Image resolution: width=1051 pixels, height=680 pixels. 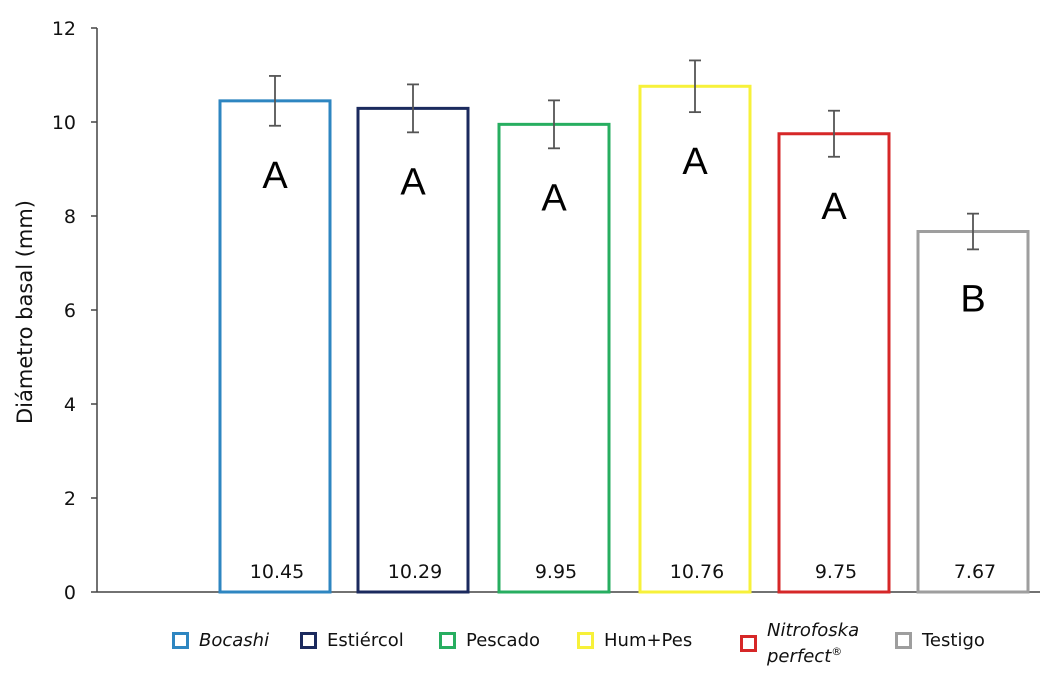 What do you see at coordinates (836, 572) in the screenshot?
I see `data-label: 9.75` at bounding box center [836, 572].